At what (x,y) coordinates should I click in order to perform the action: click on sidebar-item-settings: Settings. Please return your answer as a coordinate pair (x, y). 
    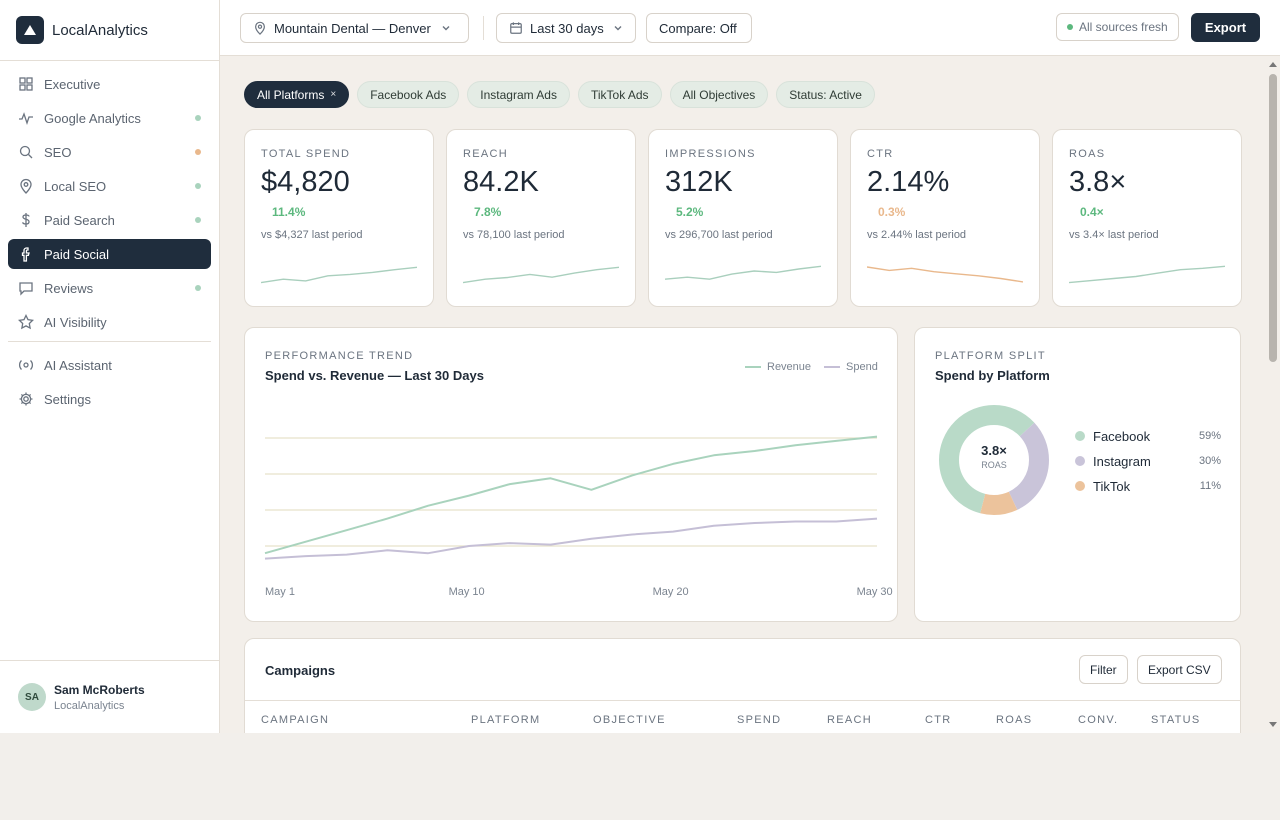
    Looking at the image, I should click on (109, 399).